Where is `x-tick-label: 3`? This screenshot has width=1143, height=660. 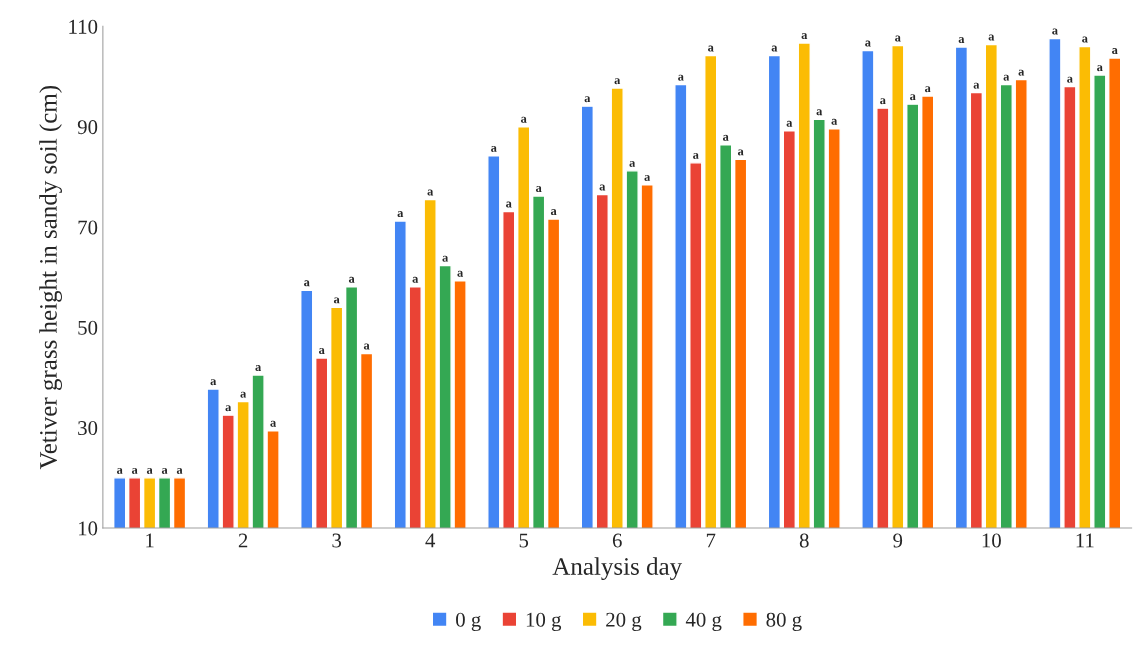
x-tick-label: 3 is located at coordinates (337, 540).